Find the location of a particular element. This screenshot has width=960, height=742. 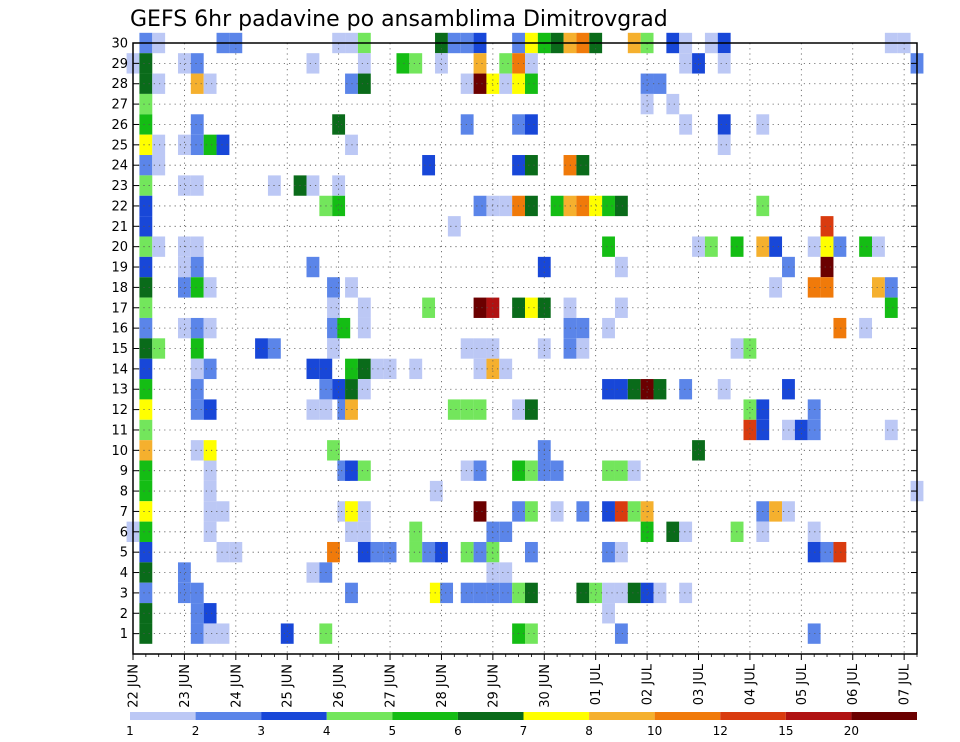

y-tick-label: 14 is located at coordinates (119, 369).